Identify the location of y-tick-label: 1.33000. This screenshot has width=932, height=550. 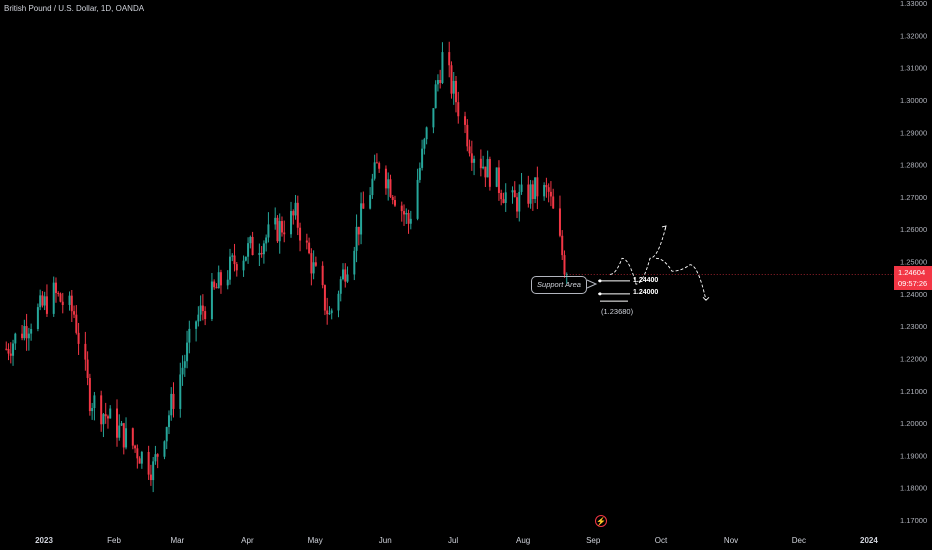
(913, 4).